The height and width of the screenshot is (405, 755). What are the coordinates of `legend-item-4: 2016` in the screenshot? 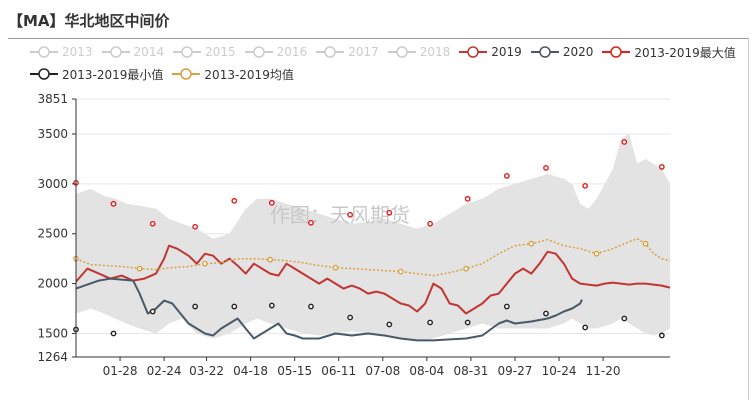 It's located at (276, 52).